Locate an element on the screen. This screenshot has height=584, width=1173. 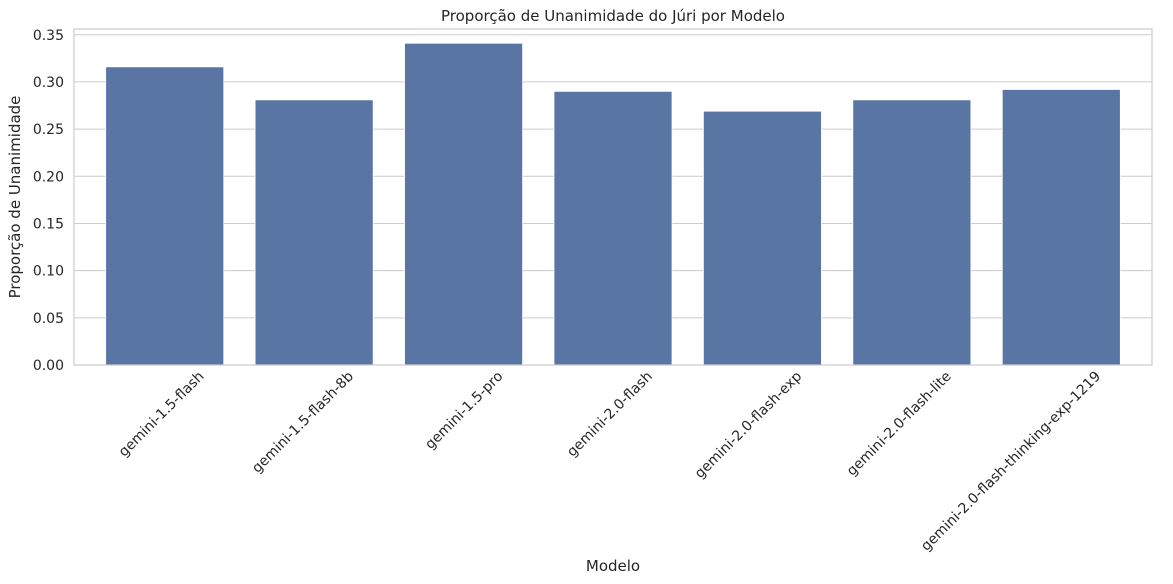
bar-gemini-1.5-flash-8b is located at coordinates (314, 232).